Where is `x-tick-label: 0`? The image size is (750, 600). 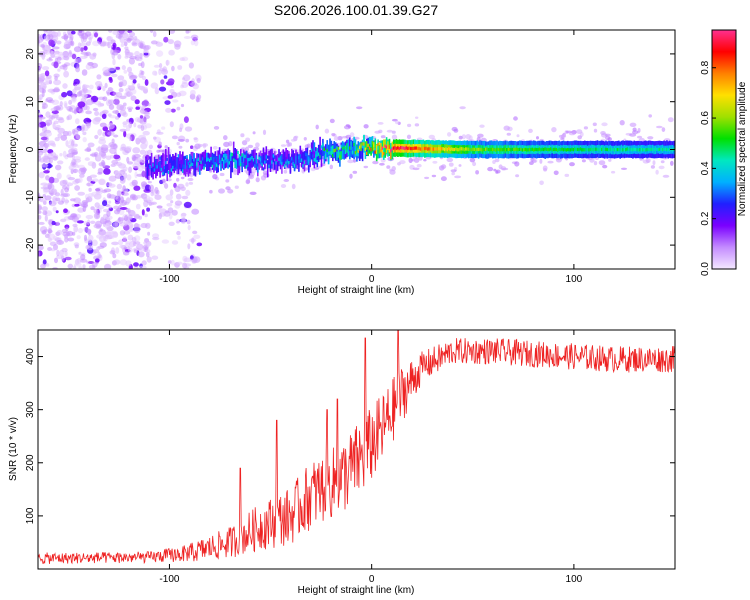 x-tick-label: 0 is located at coordinates (372, 579).